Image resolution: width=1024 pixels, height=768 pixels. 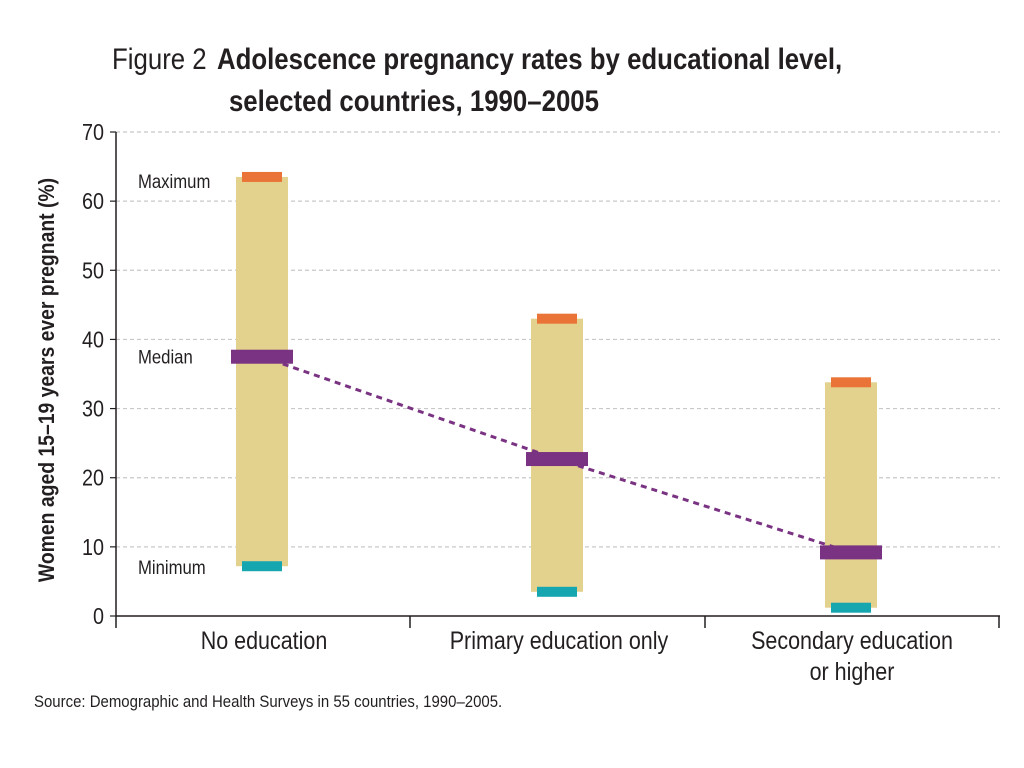 What do you see at coordinates (414, 101) in the screenshot?
I see `title-line-2: selected countries, 1990–2005` at bounding box center [414, 101].